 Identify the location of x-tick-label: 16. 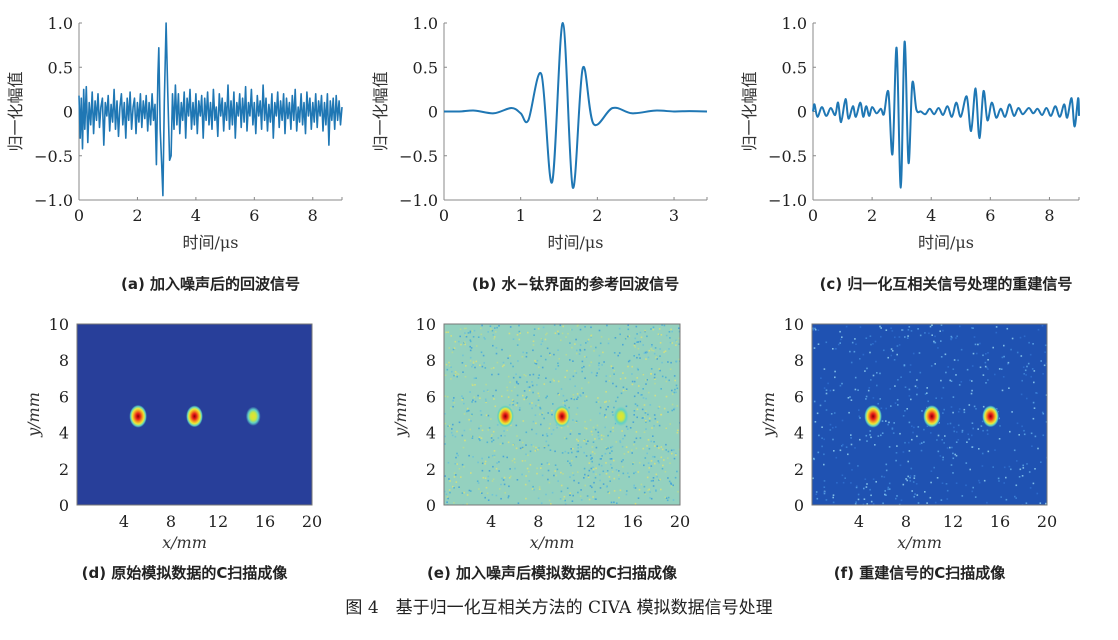
(1000, 521).